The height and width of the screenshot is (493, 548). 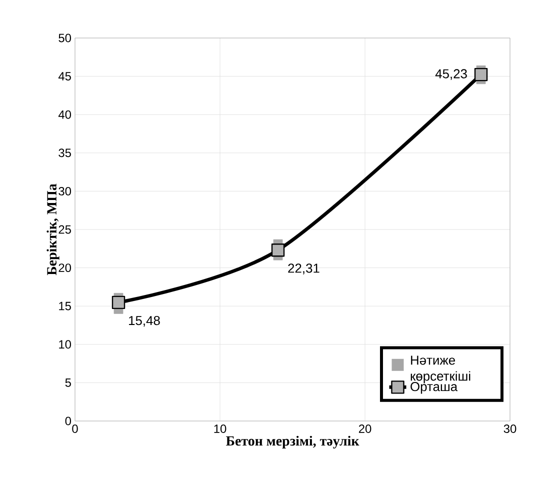 What do you see at coordinates (220, 428) in the screenshot?
I see `x-tick-label: 10` at bounding box center [220, 428].